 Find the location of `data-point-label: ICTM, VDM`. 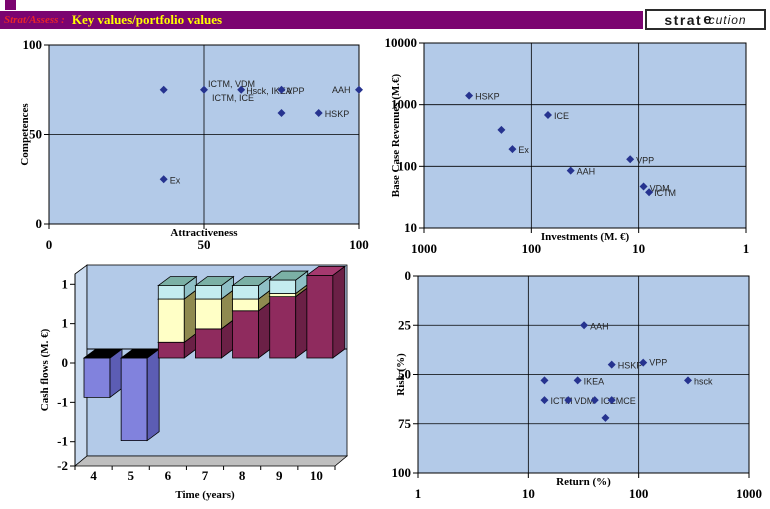

data-point-label: ICTM, VDM is located at coordinates (231, 84).